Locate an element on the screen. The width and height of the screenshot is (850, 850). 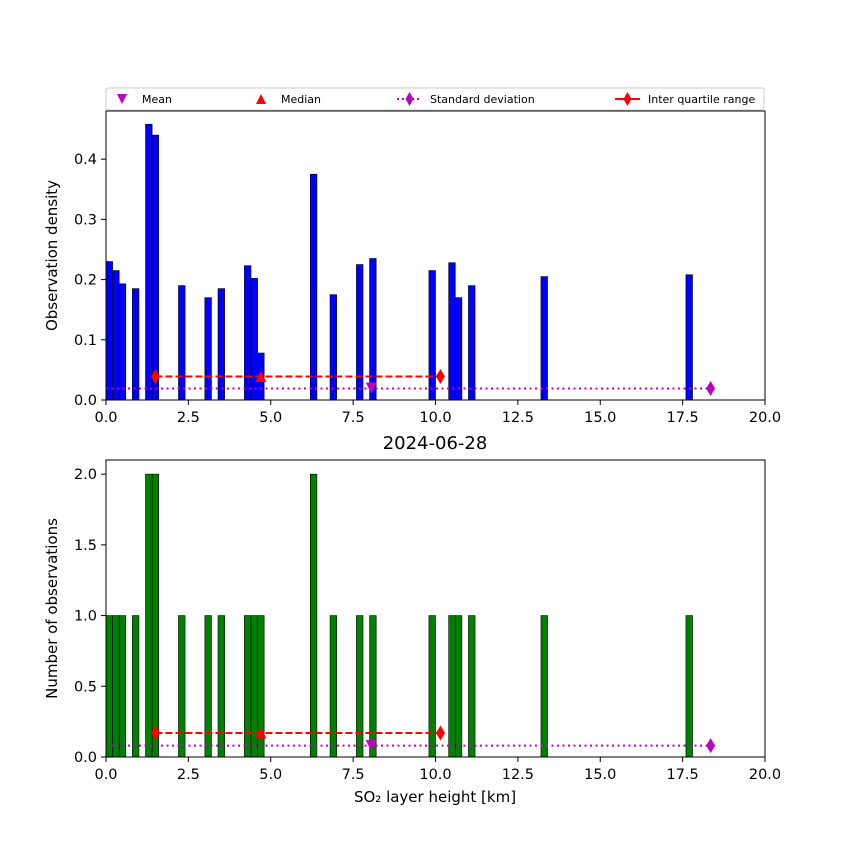
legend-label-std-dev: Standard deviation is located at coordinates (482, 99).